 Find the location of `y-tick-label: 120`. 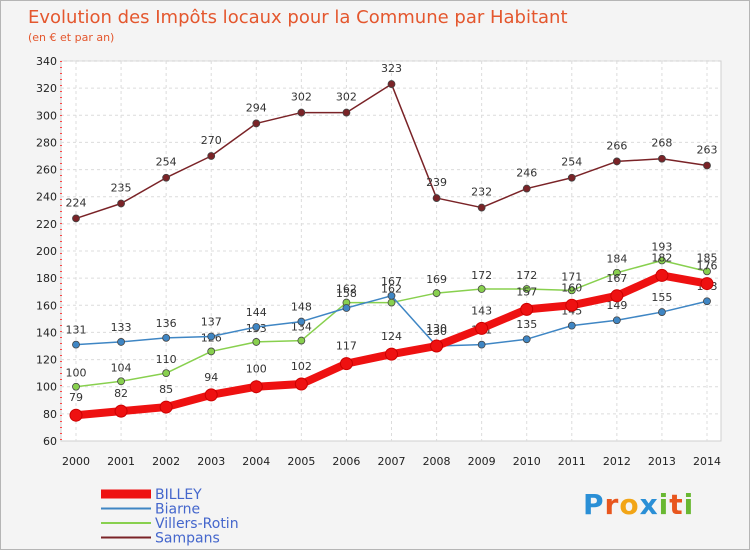

y-tick-label: 120 is located at coordinates (46, 360).